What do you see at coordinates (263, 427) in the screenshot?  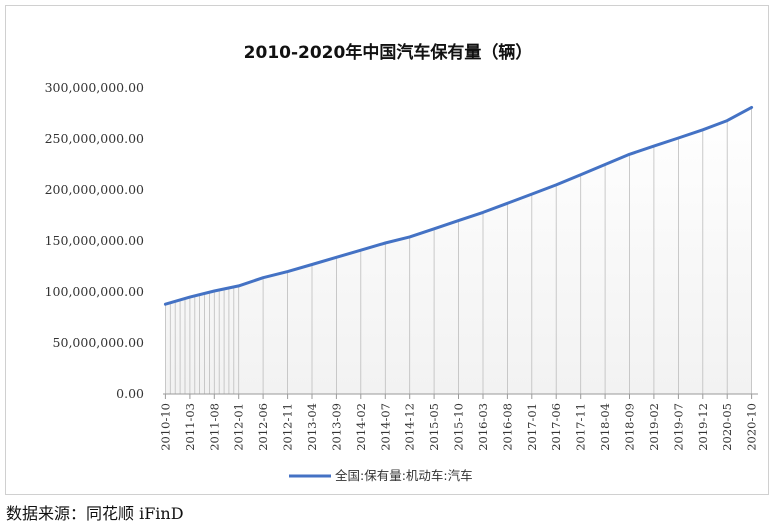 I see `x-tick-label: 2012-06` at bounding box center [263, 427].